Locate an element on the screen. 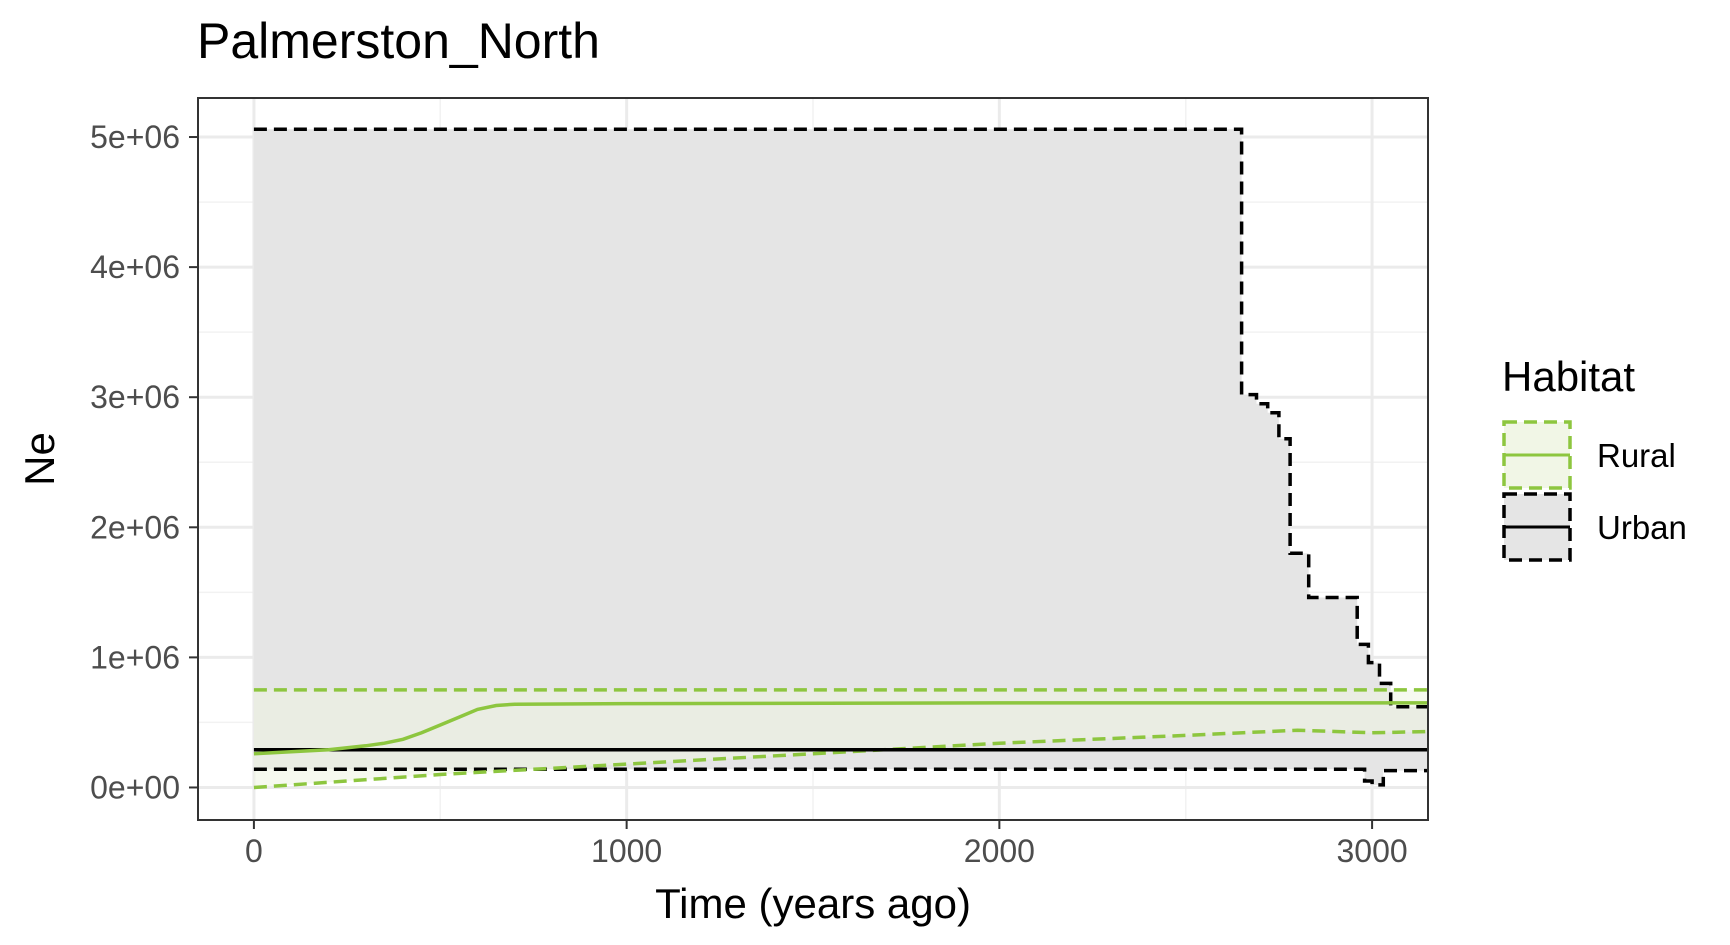 Image resolution: width=1730 pixels, height=945 pixels. median-line-rural is located at coordinates (840, 728).